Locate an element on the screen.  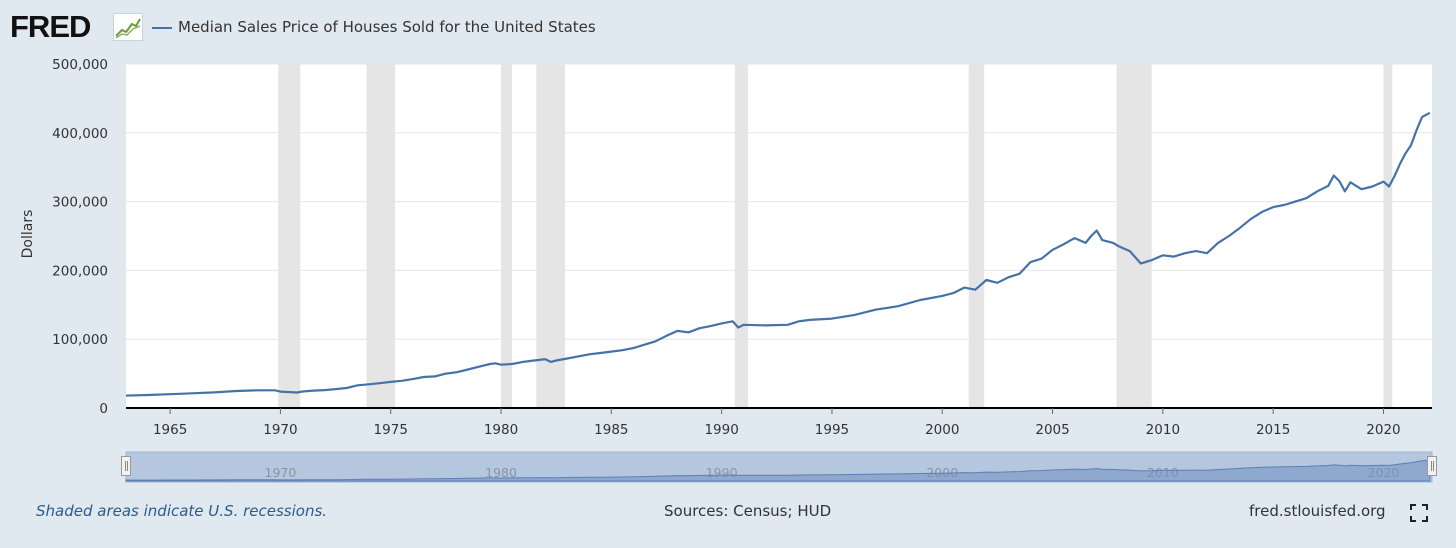
navigator-layer: 197019801990200020102020 is located at coordinates (779, 467).